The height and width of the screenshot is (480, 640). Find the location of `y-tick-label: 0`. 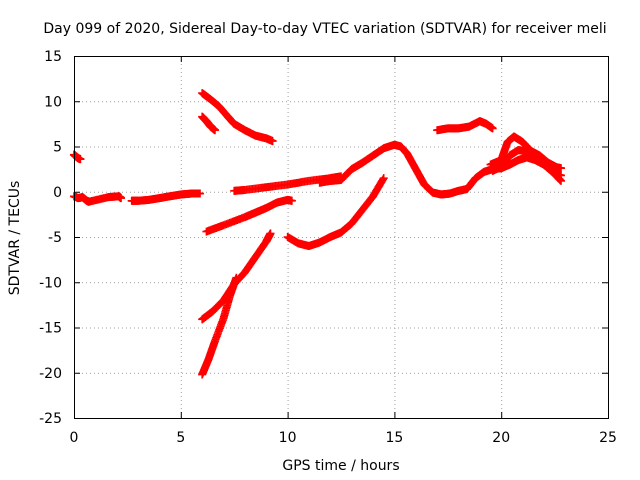

y-tick-label: 0 is located at coordinates (57, 193).